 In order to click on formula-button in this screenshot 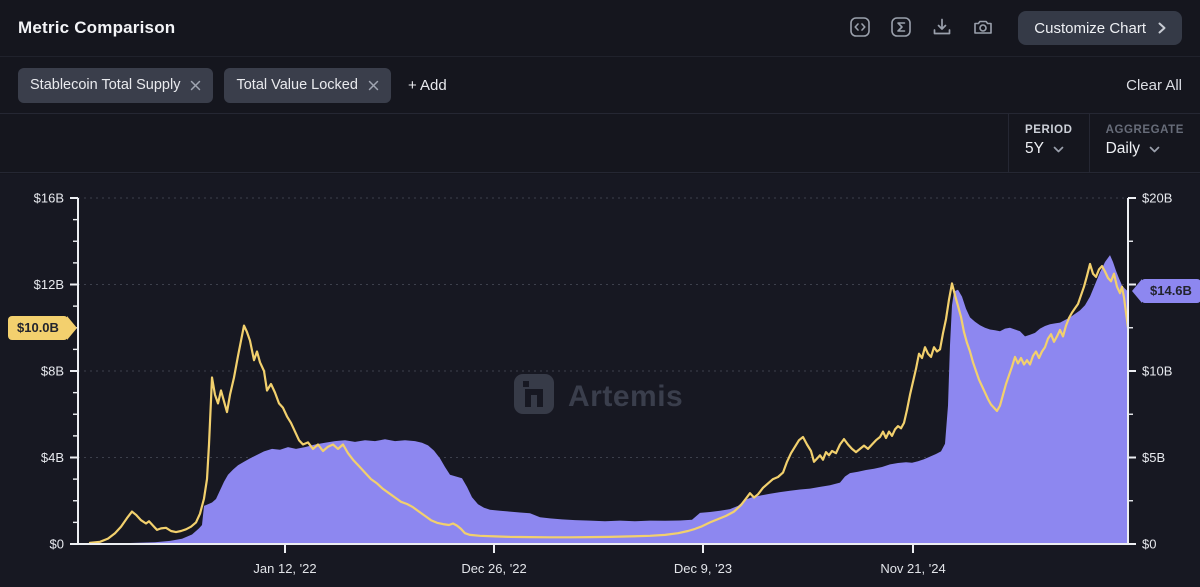, I will do `click(901, 28)`.